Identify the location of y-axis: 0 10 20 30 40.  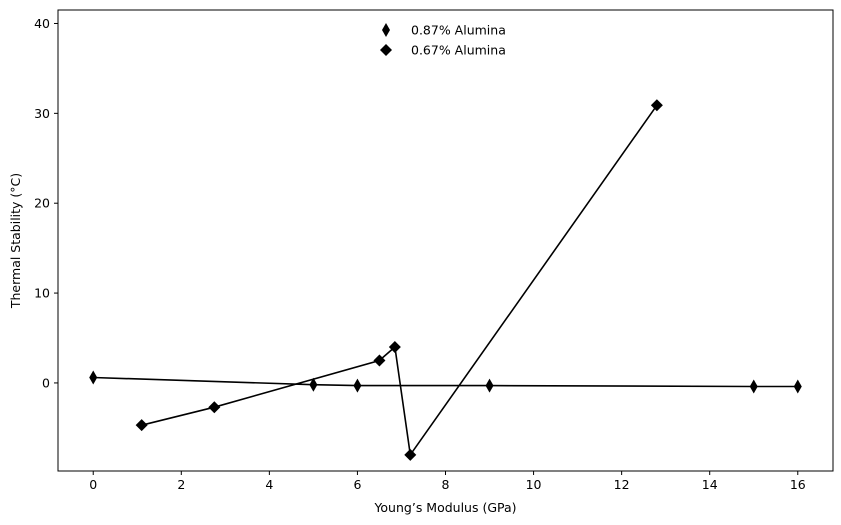
(46, 203).